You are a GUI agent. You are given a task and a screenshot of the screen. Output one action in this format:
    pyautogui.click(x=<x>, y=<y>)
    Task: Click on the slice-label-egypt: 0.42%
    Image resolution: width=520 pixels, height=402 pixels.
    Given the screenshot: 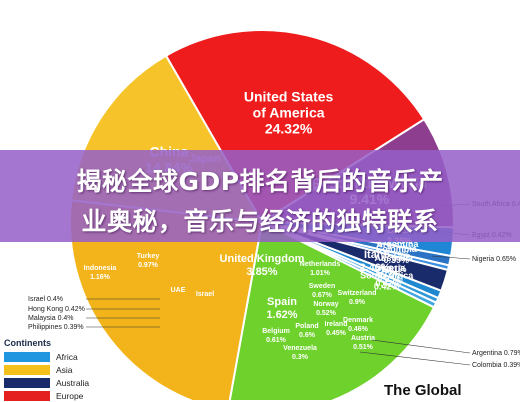 What is the action you would take?
    pyautogui.click(x=388, y=283)
    